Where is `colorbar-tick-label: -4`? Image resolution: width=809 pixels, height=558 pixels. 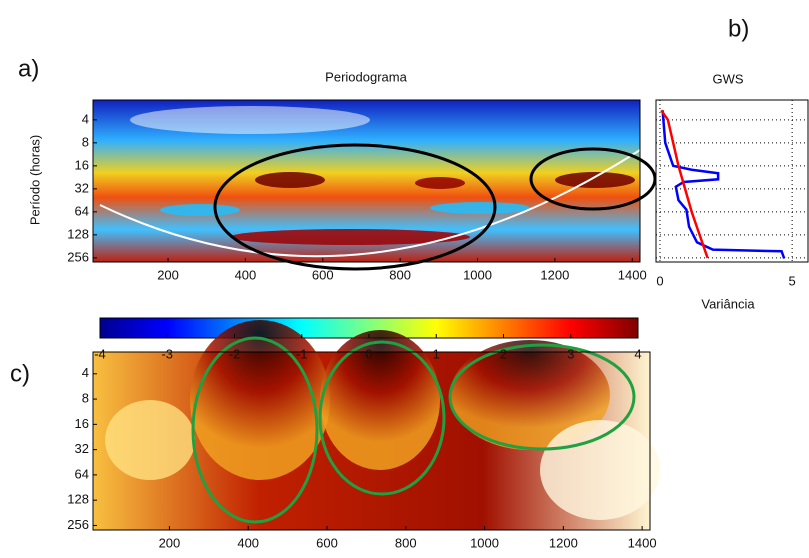 colorbar-tick-label: -4 is located at coordinates (100, 353).